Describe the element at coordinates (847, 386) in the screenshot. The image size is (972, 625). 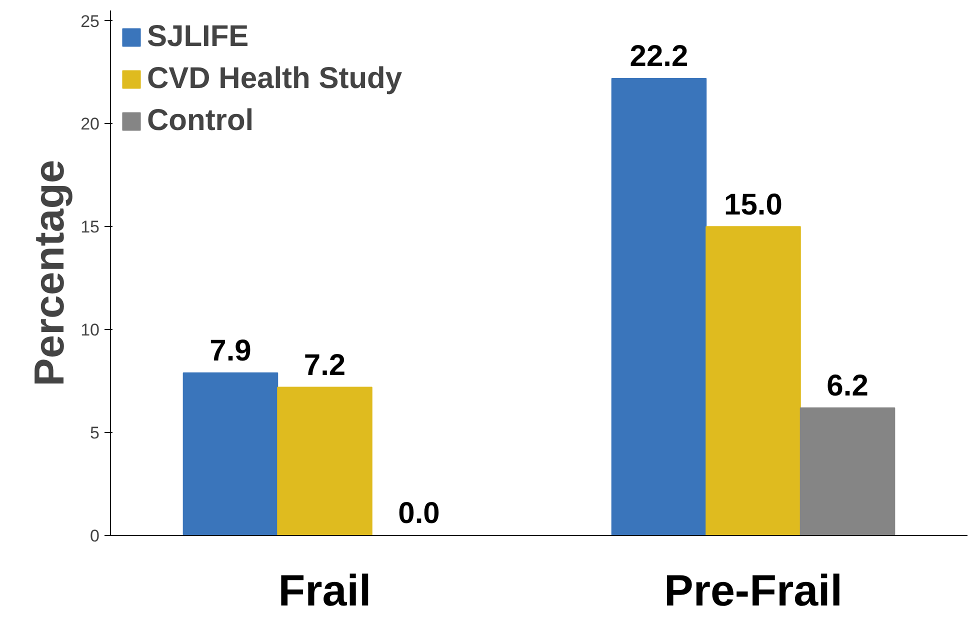
I see `data-label: 6.2` at that location.